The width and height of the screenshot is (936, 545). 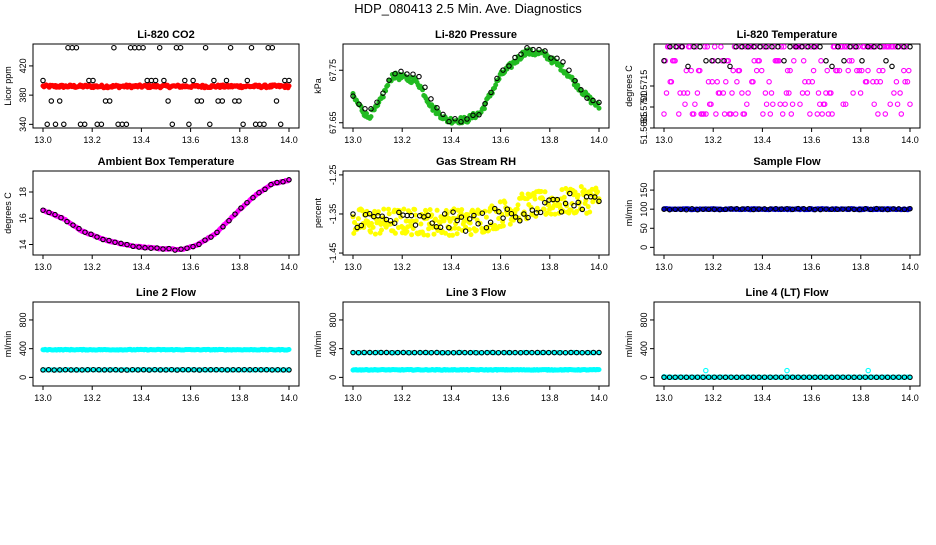 What do you see at coordinates (550, 267) in the screenshot?
I see `x-tick-label: 13.8` at bounding box center [550, 267].